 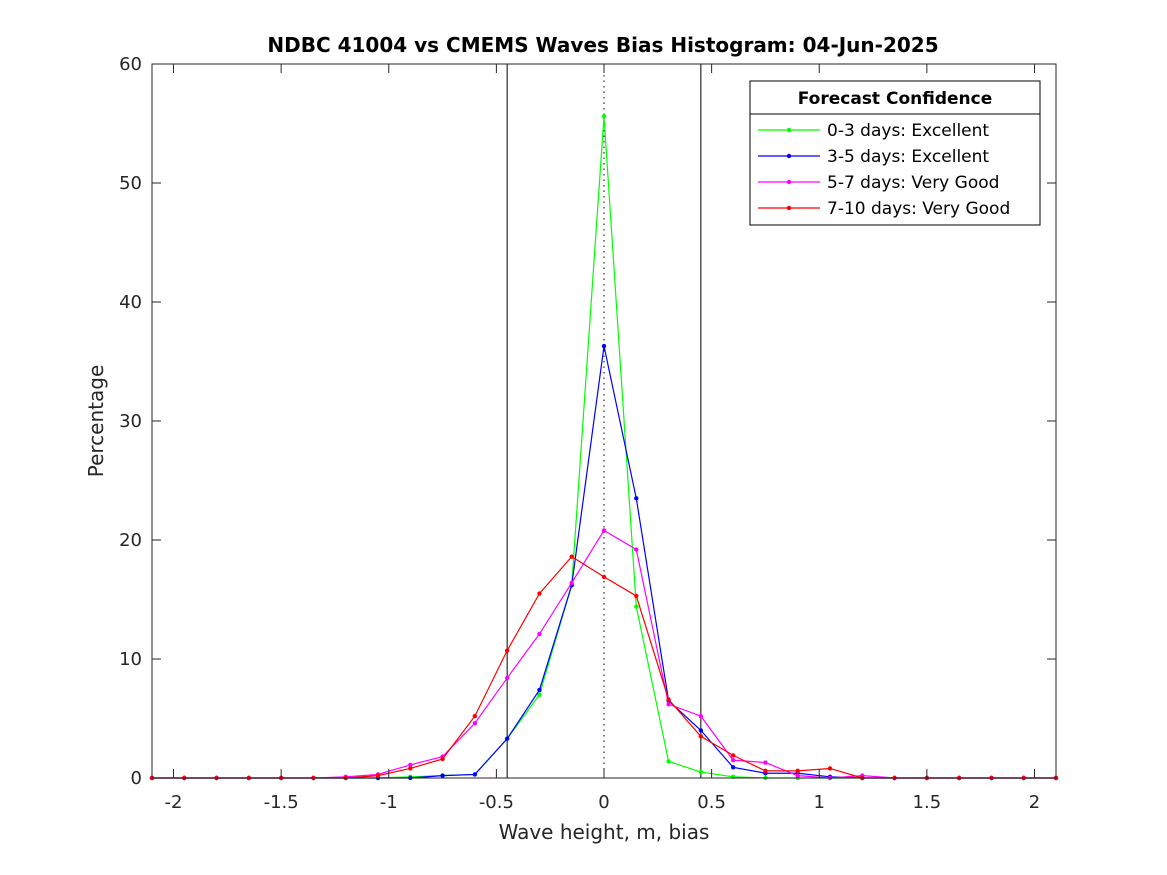 What do you see at coordinates (136, 778) in the screenshot?
I see `y-tick-label: 0` at bounding box center [136, 778].